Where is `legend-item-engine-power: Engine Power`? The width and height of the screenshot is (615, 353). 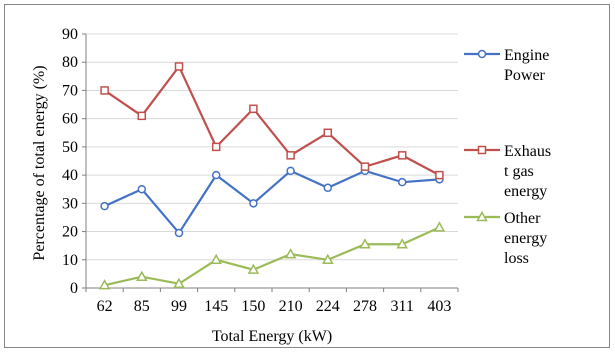
legend-item-engine-power: Engine Power is located at coordinates (506, 65).